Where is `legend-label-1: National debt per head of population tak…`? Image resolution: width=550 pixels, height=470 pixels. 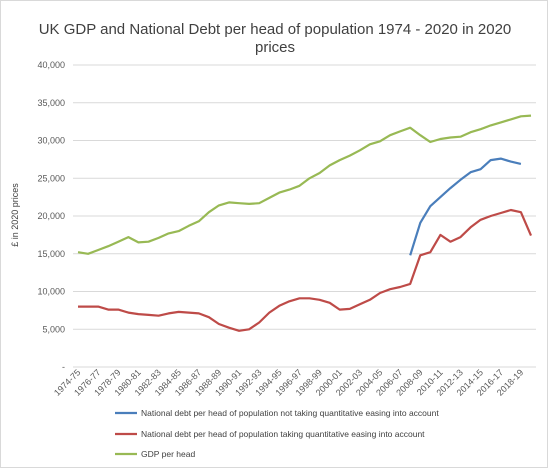
legend-label-1: National debt per head of population tak… is located at coordinates (283, 434).